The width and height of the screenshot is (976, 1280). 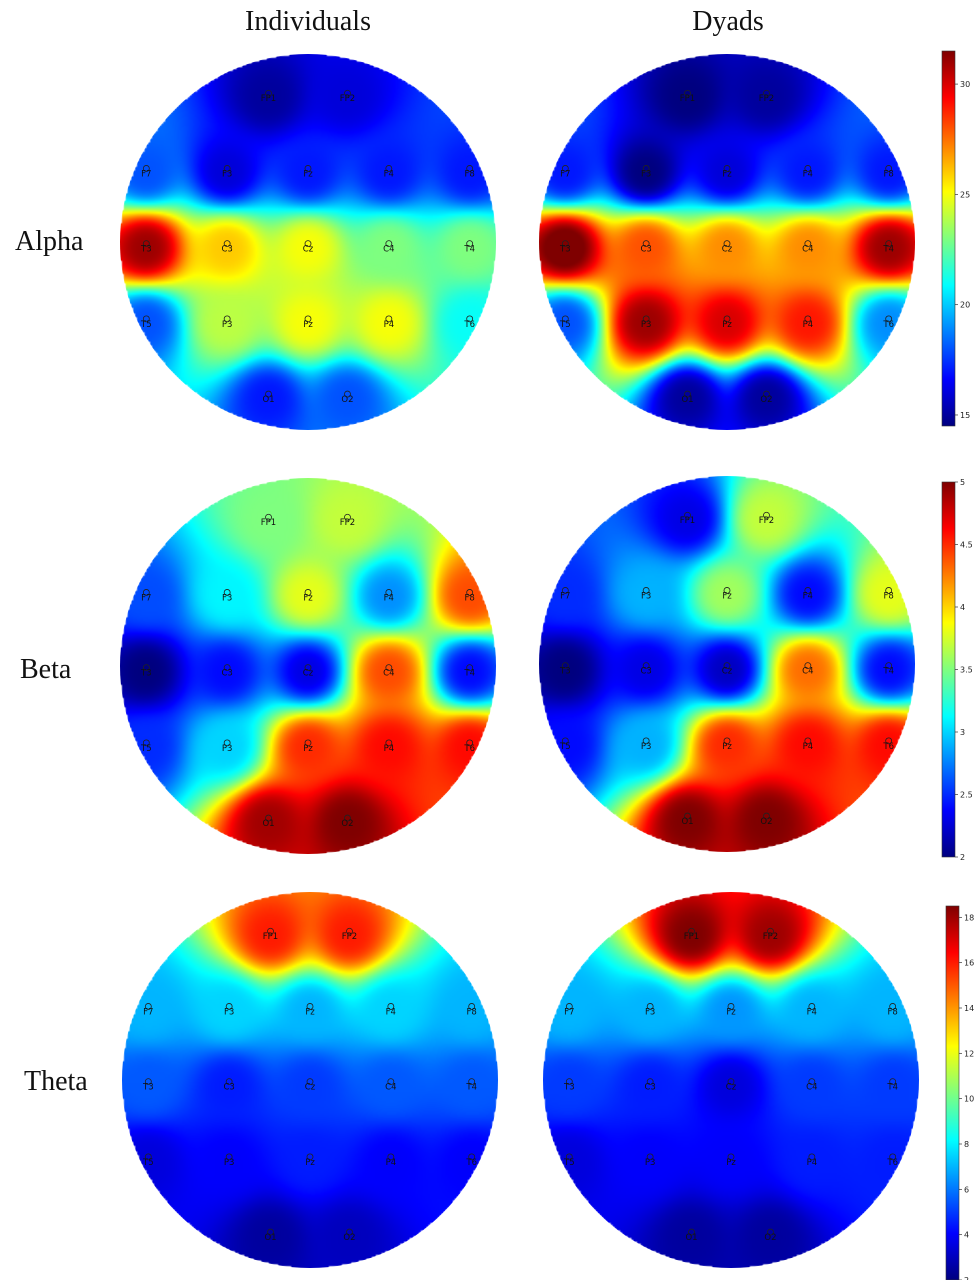 I want to click on electrode-marker-c3, so click(x=646, y=244).